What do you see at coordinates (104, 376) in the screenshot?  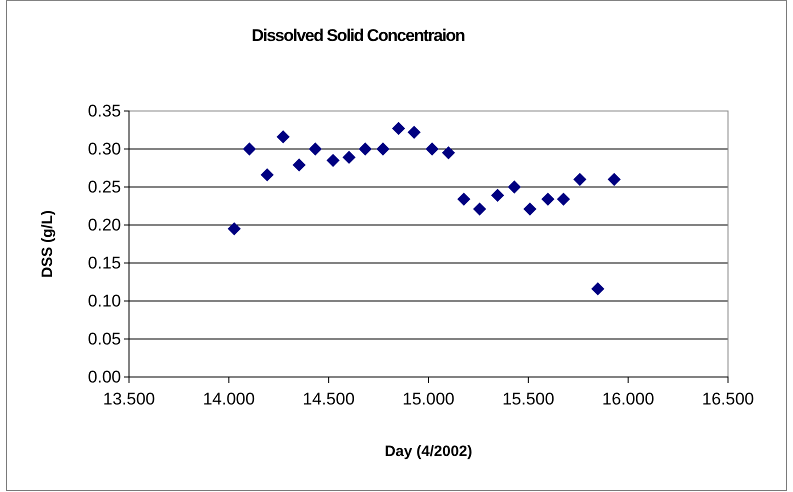 I see `y-tick-label: 0.00` at bounding box center [104, 376].